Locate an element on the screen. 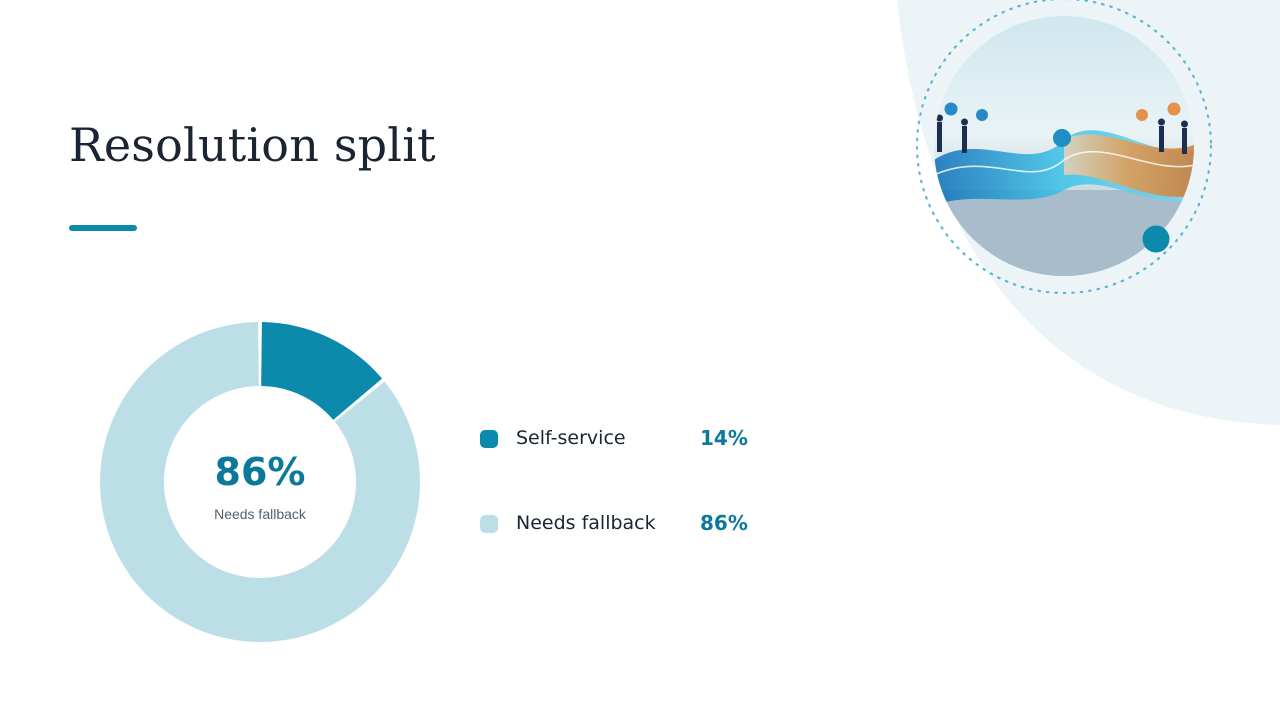  donut-slice-self-service is located at coordinates (322, 371).